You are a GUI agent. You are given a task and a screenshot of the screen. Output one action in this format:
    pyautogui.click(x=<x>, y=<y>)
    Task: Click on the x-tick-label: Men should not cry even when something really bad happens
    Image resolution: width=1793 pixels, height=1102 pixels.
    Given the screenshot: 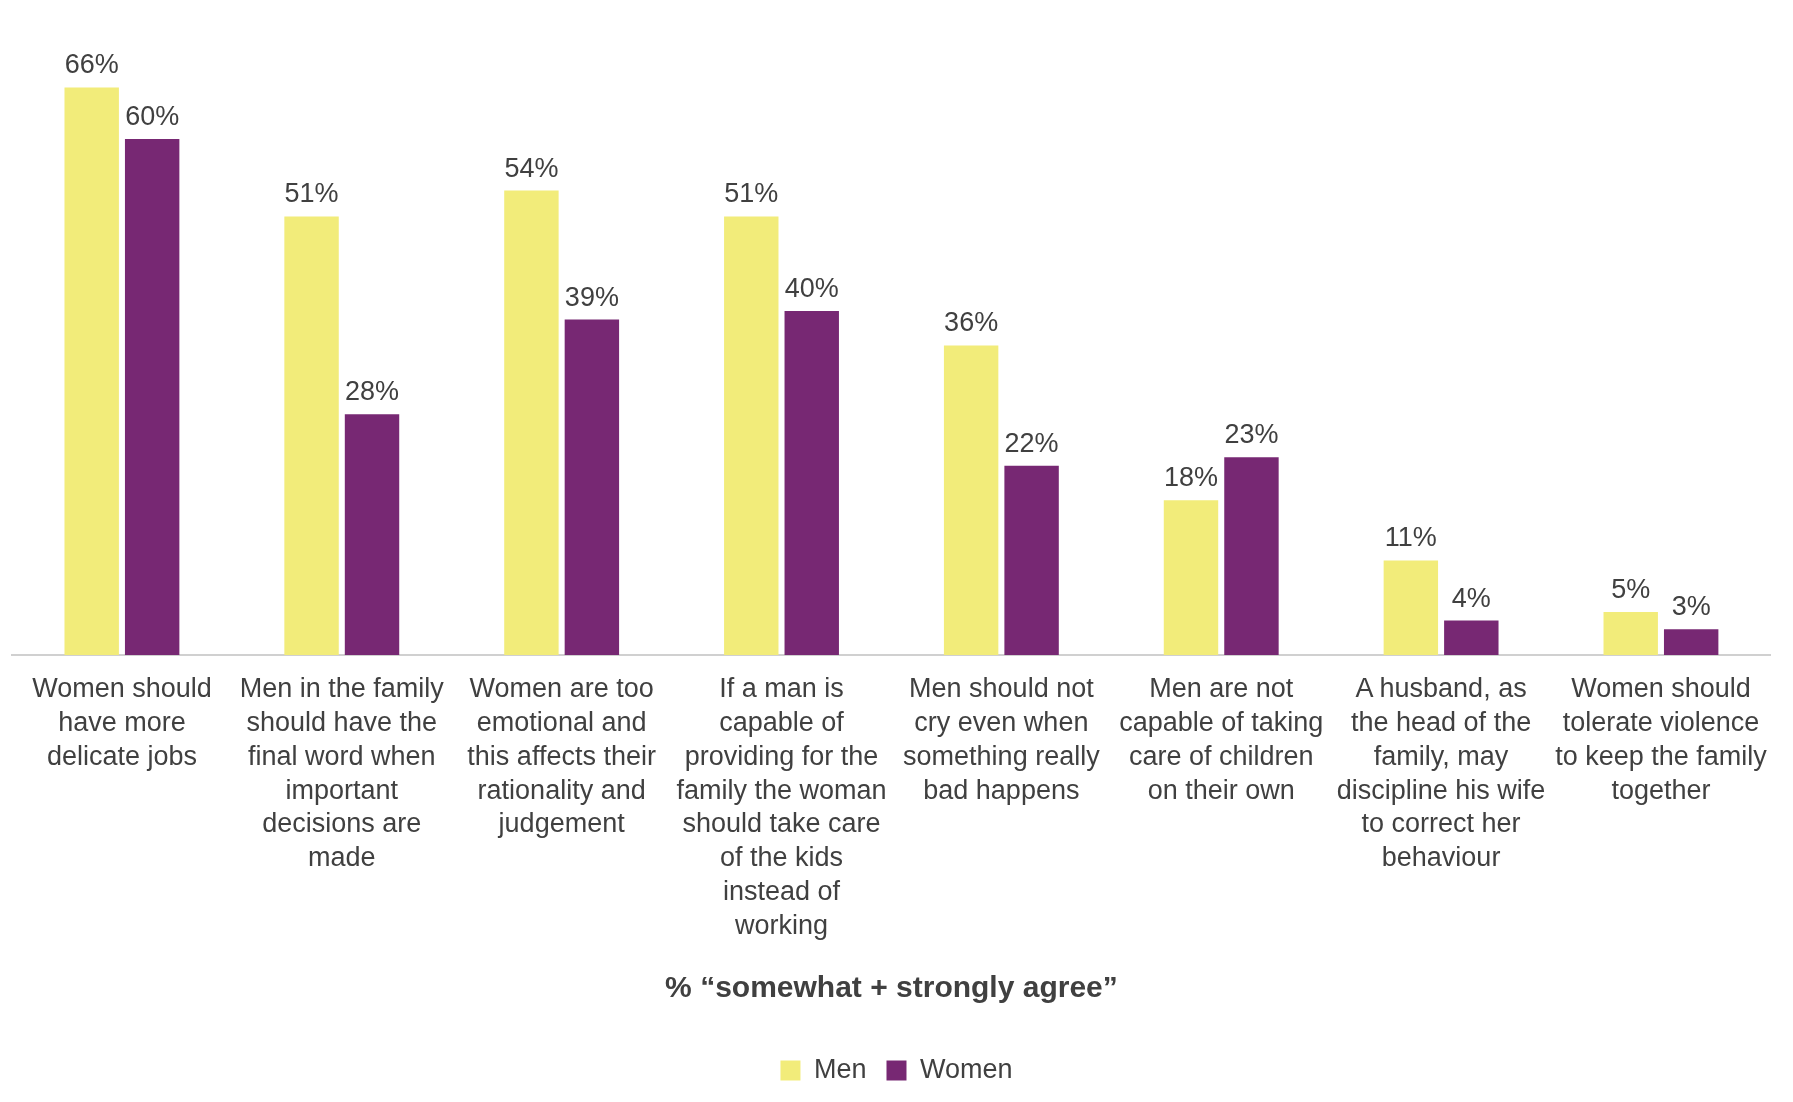 What is the action you would take?
    pyautogui.click(x=1002, y=739)
    